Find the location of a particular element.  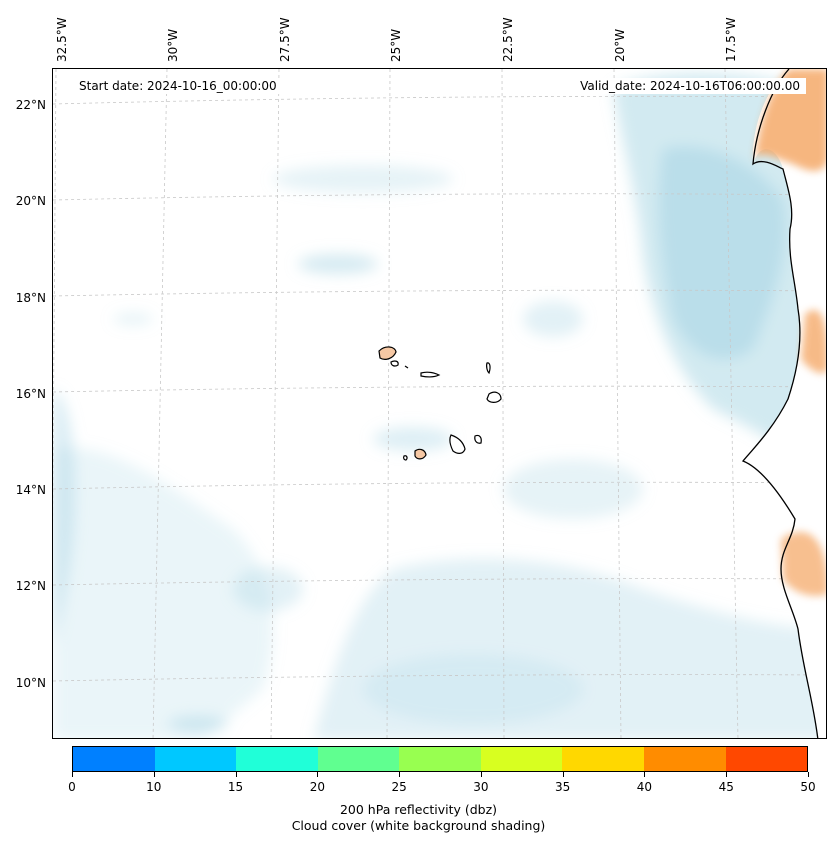

colorbar-tick-label: 40 is located at coordinates (644, 787).